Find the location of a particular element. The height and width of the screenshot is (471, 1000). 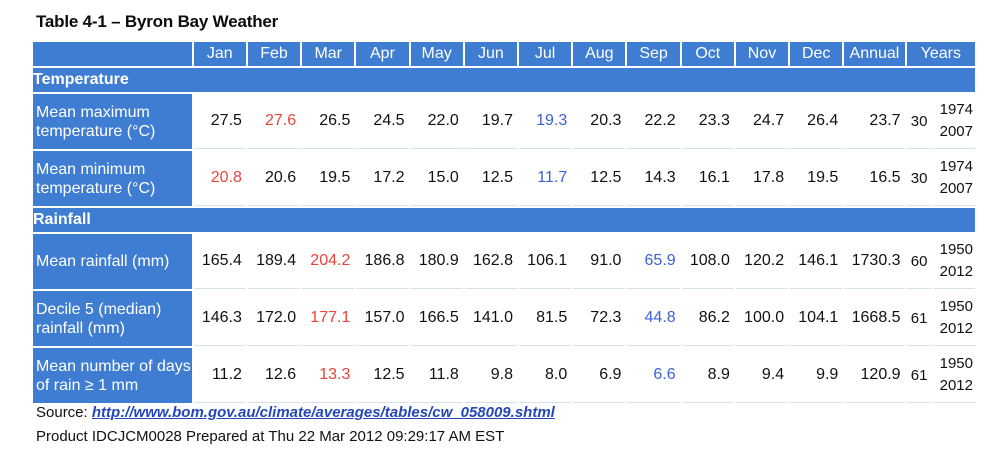

cell-apr: 186.8 is located at coordinates (382, 261).